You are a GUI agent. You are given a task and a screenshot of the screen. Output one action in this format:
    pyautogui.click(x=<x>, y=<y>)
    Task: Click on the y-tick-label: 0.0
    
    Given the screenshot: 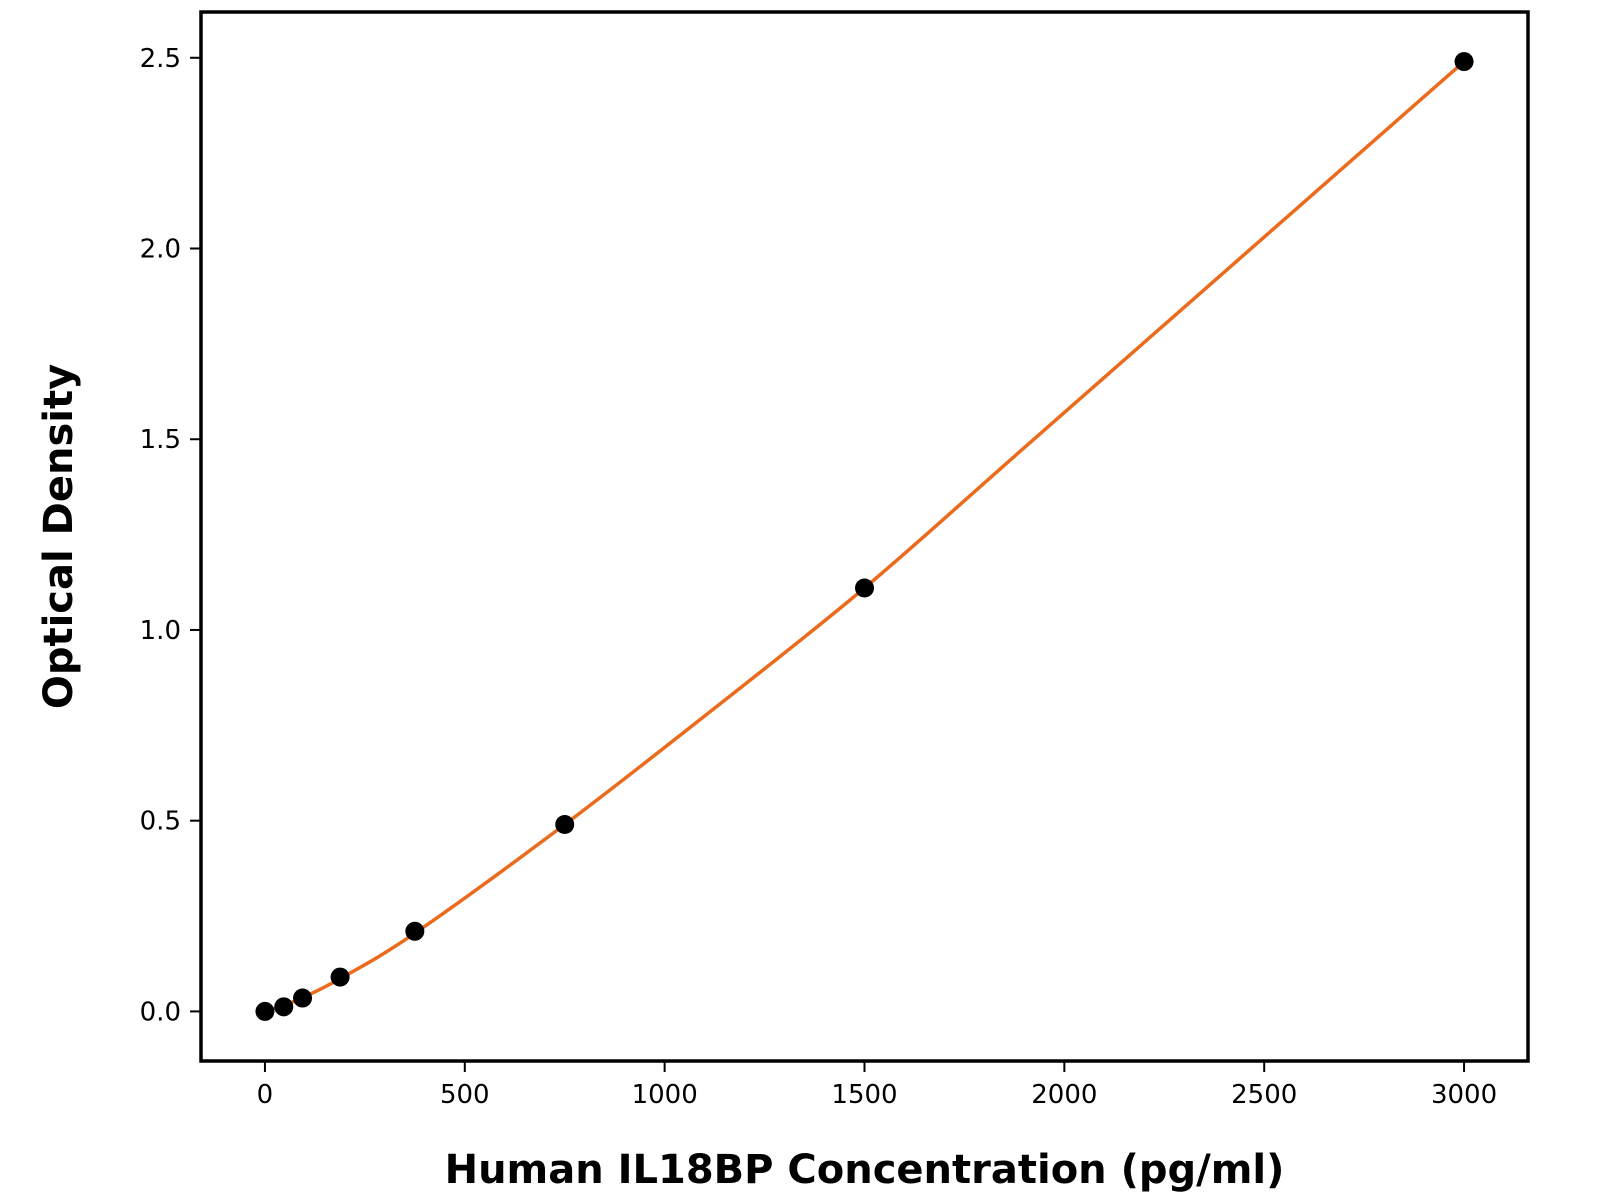 What is the action you would take?
    pyautogui.click(x=160, y=1012)
    